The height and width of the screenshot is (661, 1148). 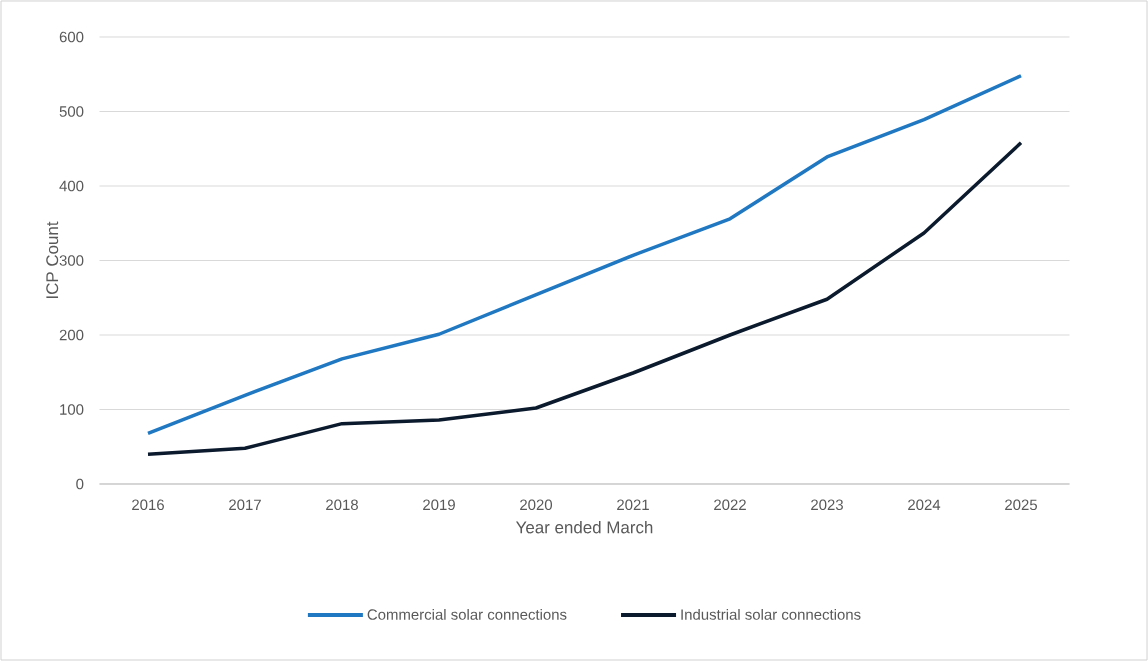 What do you see at coordinates (71, 186) in the screenshot?
I see `y-tick-label: 400` at bounding box center [71, 186].